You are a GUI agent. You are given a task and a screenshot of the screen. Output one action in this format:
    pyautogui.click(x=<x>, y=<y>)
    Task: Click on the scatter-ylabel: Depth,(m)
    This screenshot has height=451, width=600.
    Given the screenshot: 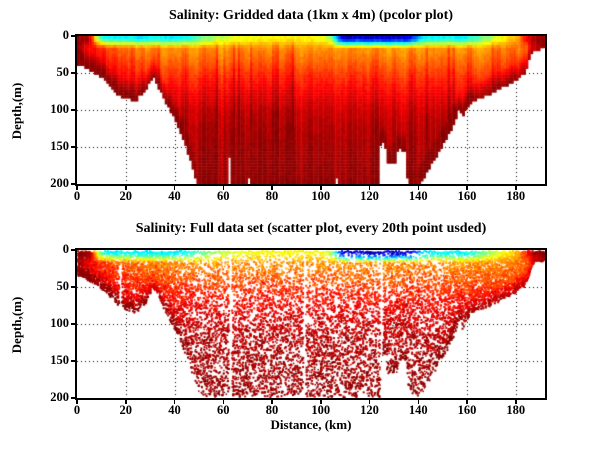 What is the action you would take?
    pyautogui.click(x=16, y=325)
    